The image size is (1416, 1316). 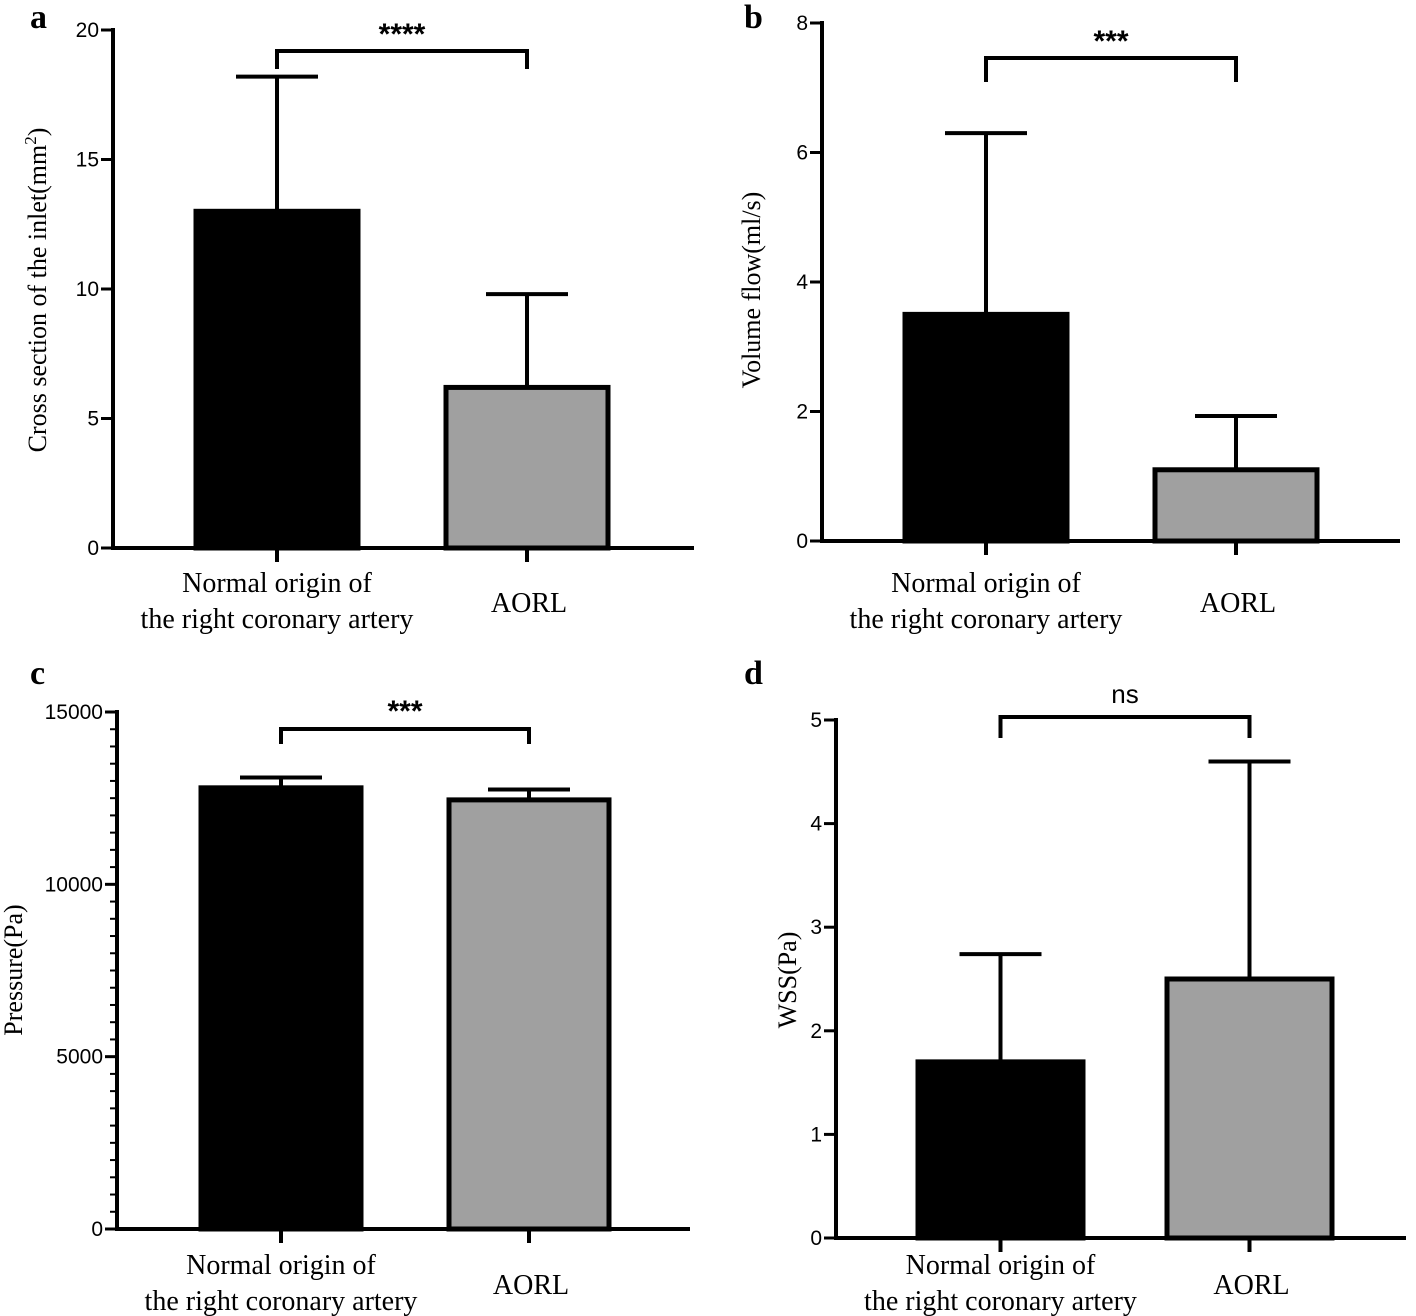 I want to click on y-axis-label: Pressure(Pa), so click(x=14, y=969).